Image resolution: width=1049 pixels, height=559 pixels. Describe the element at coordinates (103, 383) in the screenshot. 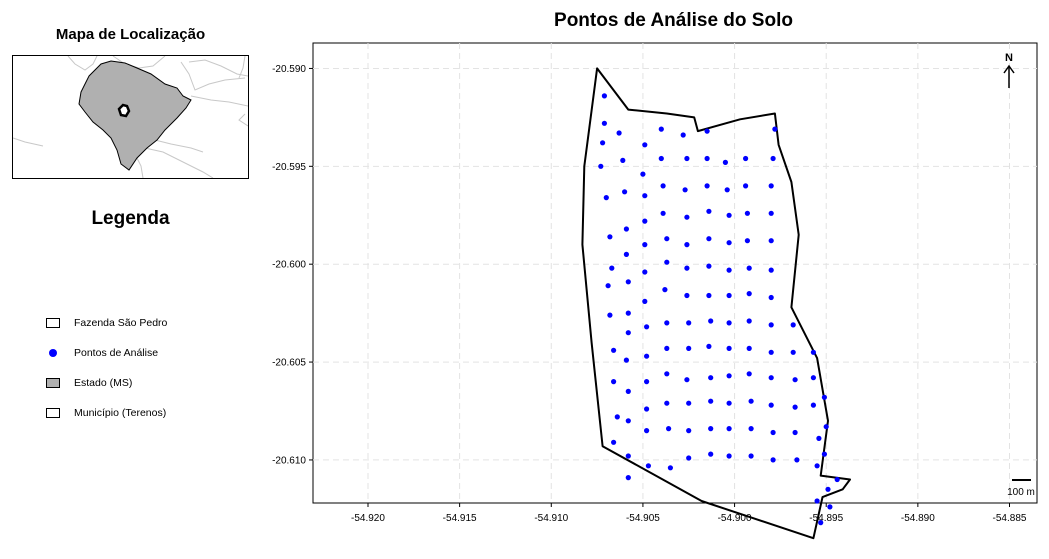

I see `legend-label-state: Estado (MS)` at that location.